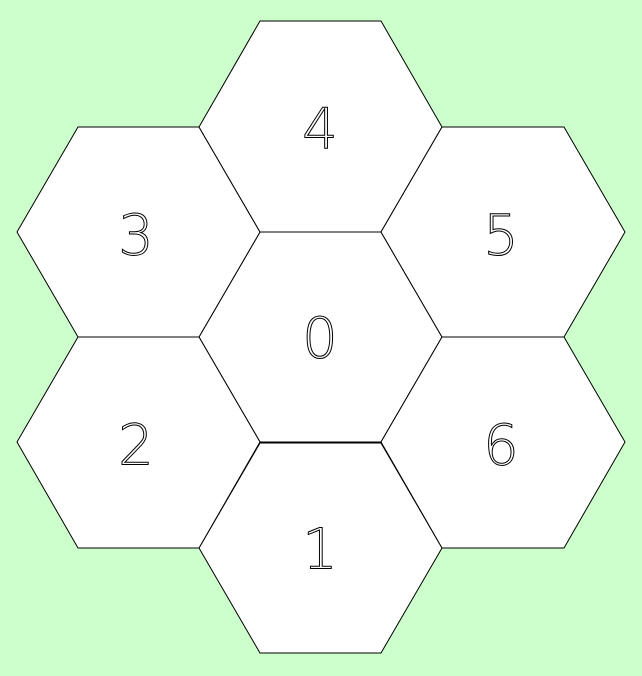 The image size is (642, 676). I want to click on hex-cell-lower-right: 6, so click(503, 442).